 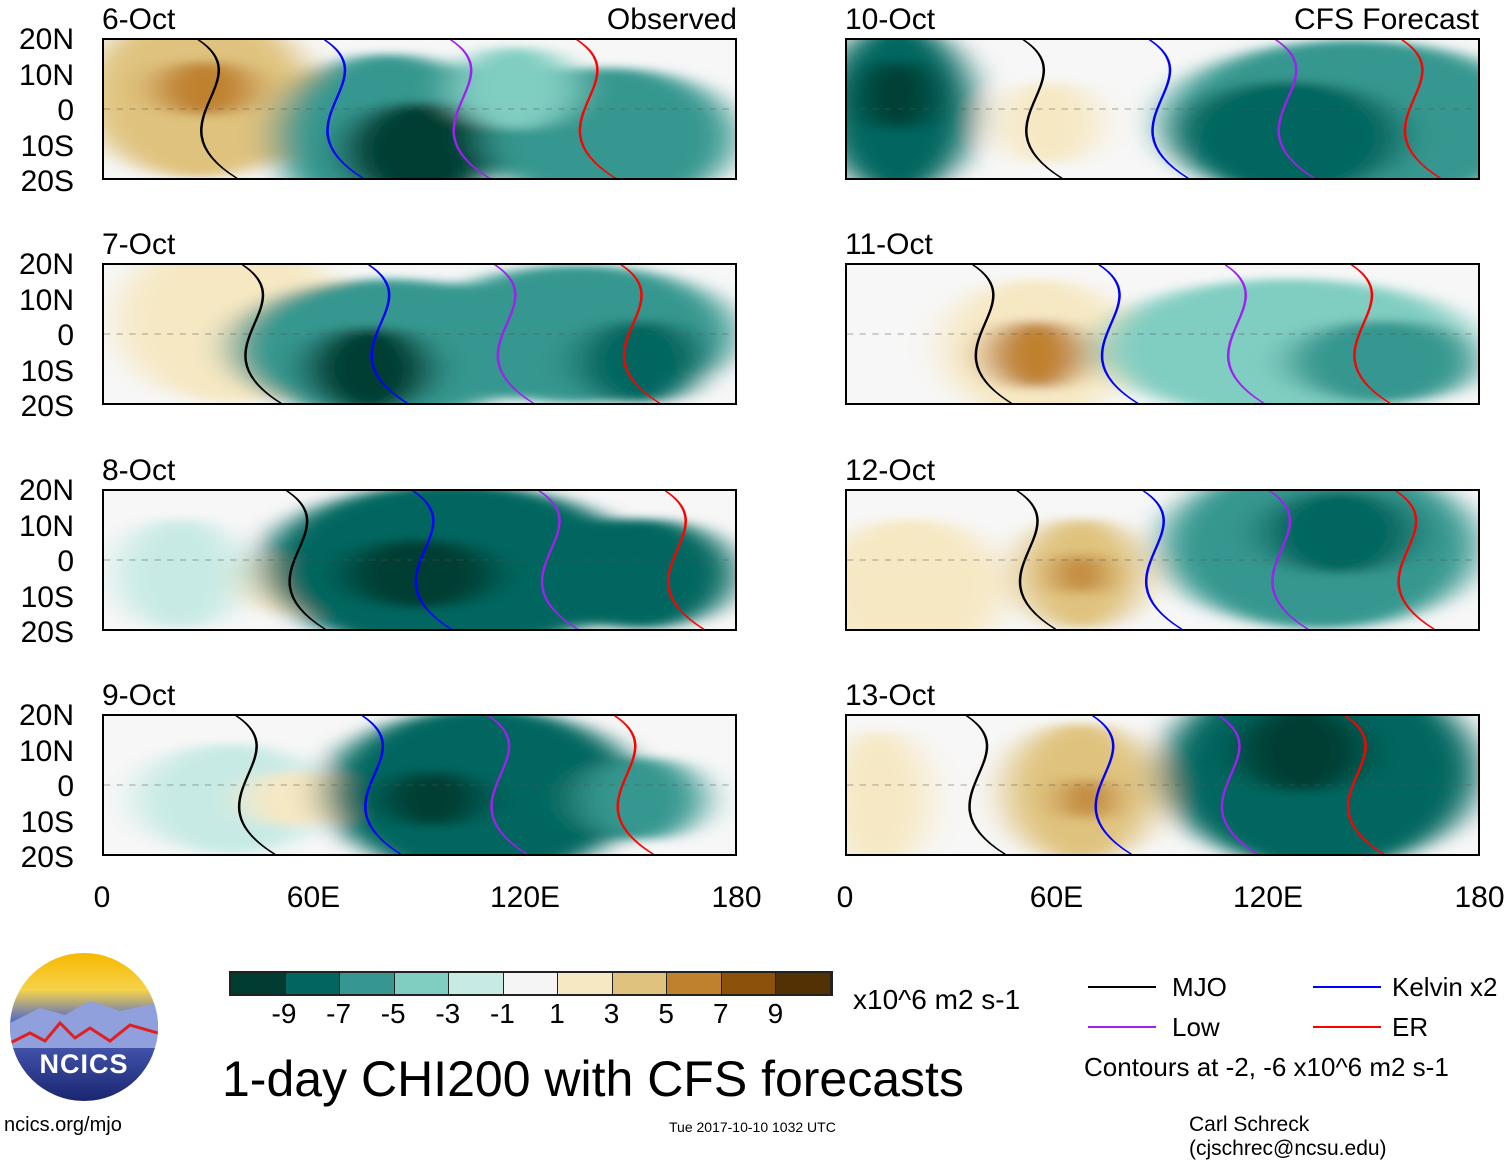 I want to click on mountain-icon, so click(x=84, y=1024).